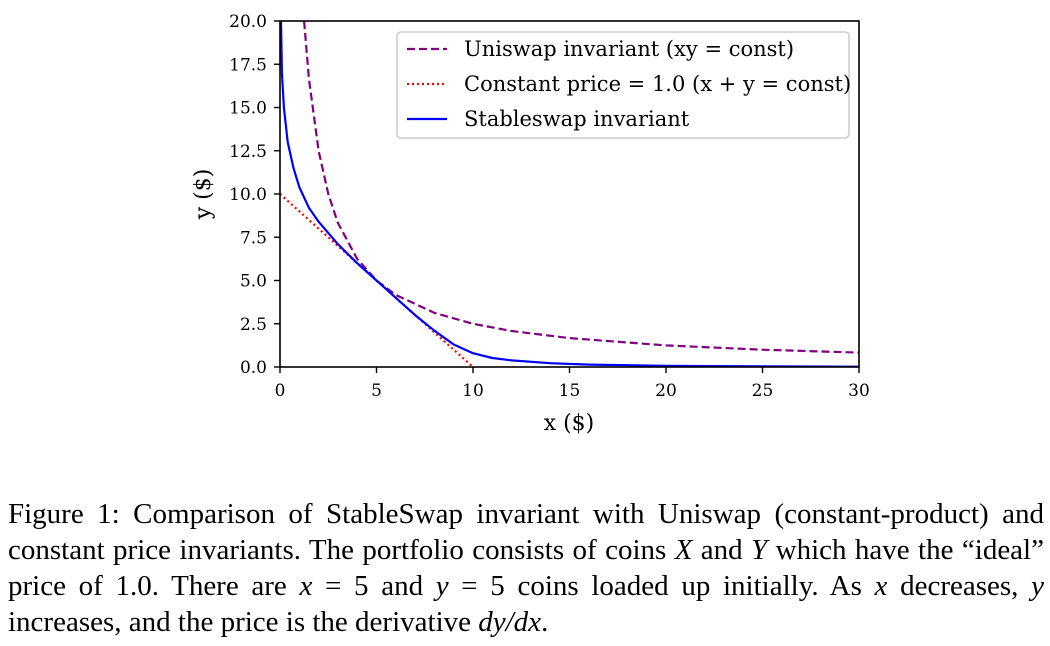 This screenshot has width=1050, height=646. Describe the element at coordinates (759, 550) in the screenshot. I see `math-coin-y: Y` at that location.